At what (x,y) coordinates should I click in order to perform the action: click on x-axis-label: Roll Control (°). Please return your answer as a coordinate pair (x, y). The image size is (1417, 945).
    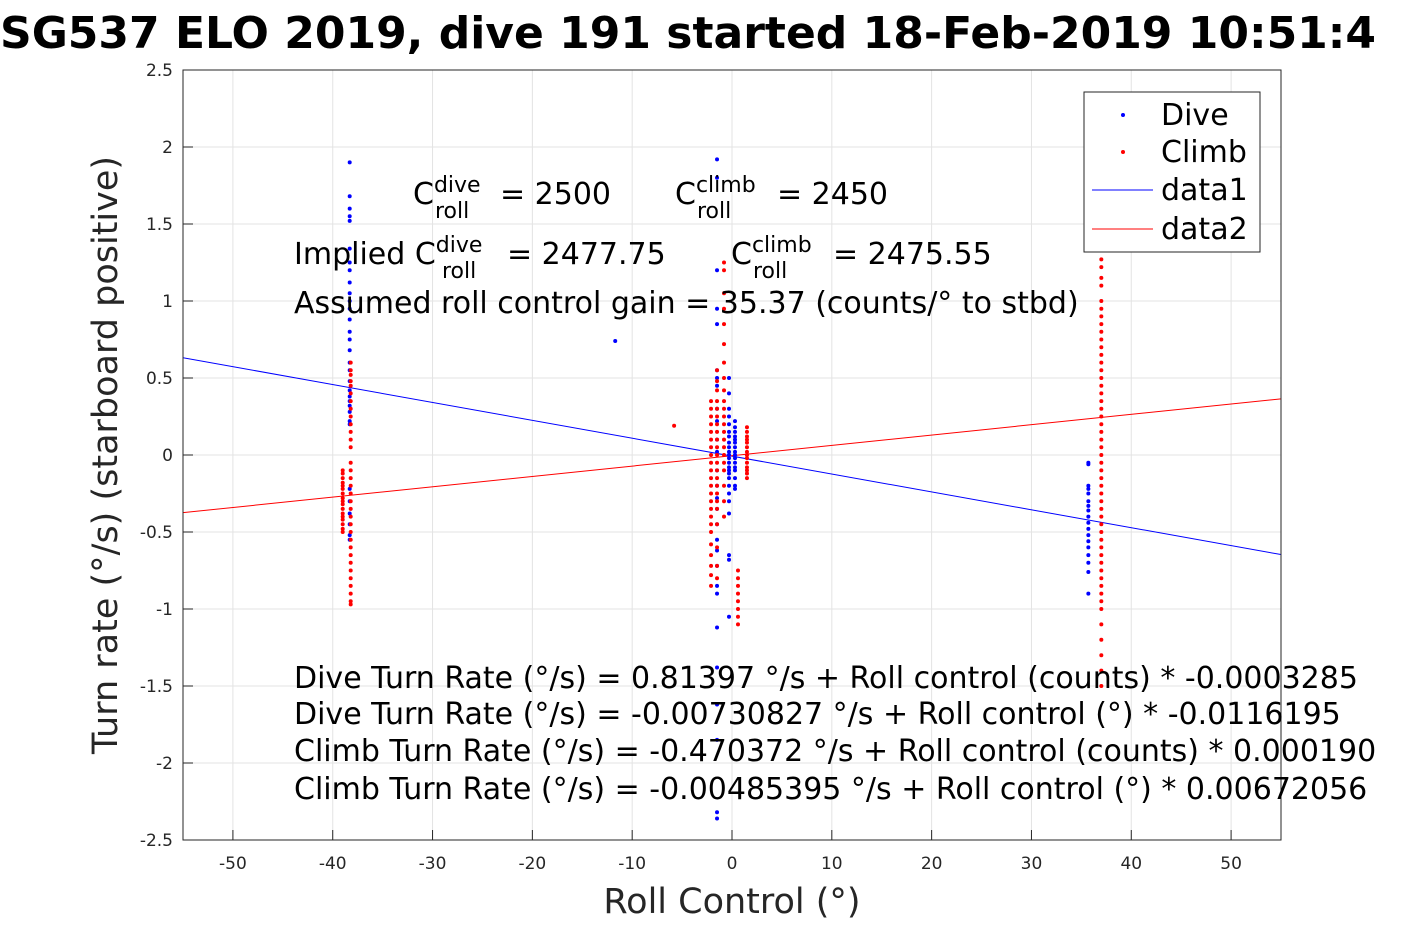
    Looking at the image, I should click on (731, 902).